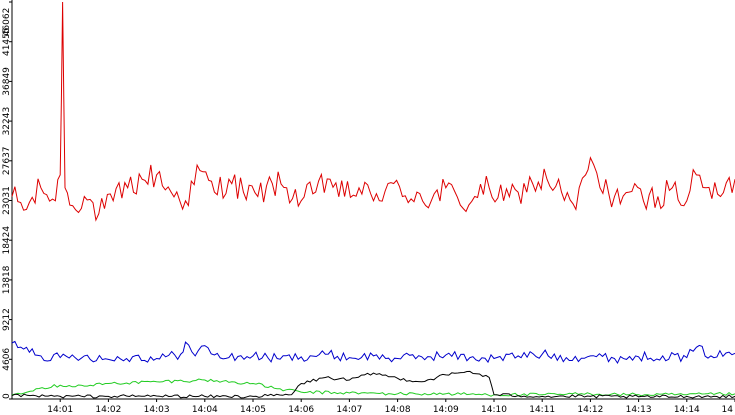  Describe the element at coordinates (542, 410) in the screenshot. I see `x-tick-label: 14:11` at that location.